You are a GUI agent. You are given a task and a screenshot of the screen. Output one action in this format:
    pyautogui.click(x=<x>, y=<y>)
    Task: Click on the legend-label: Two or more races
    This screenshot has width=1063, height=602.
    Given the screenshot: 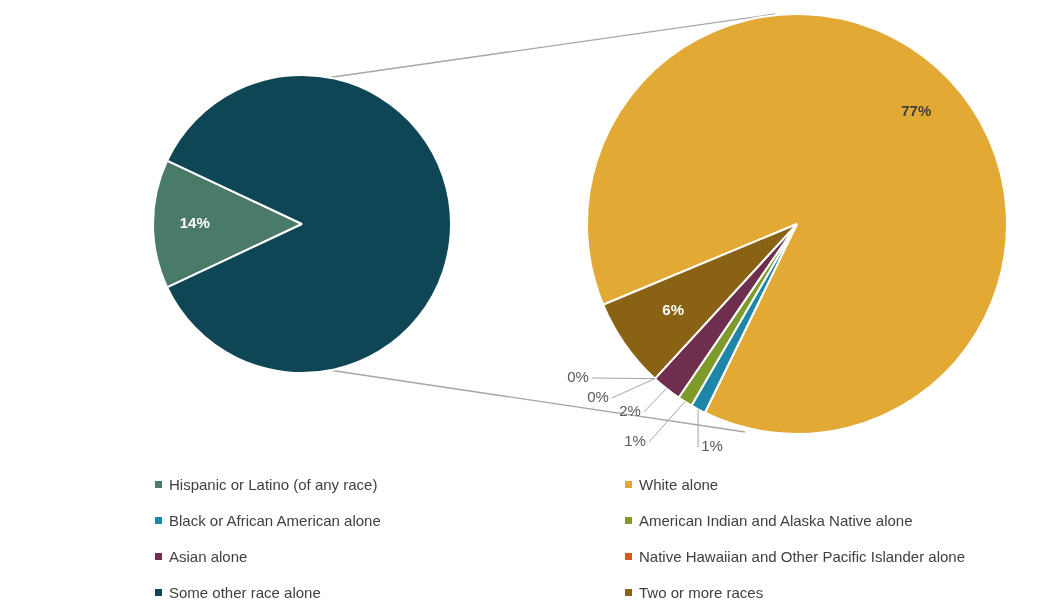 What is the action you would take?
    pyautogui.click(x=701, y=592)
    